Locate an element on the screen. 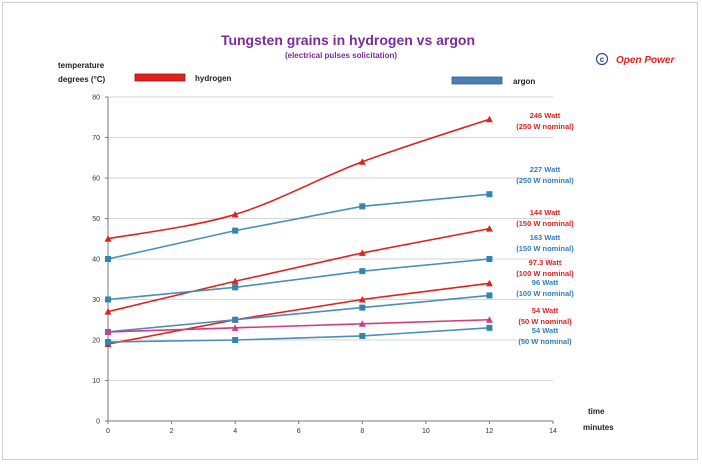 This screenshot has width=702, height=464. annotation-power: 96 Watt is located at coordinates (545, 282).